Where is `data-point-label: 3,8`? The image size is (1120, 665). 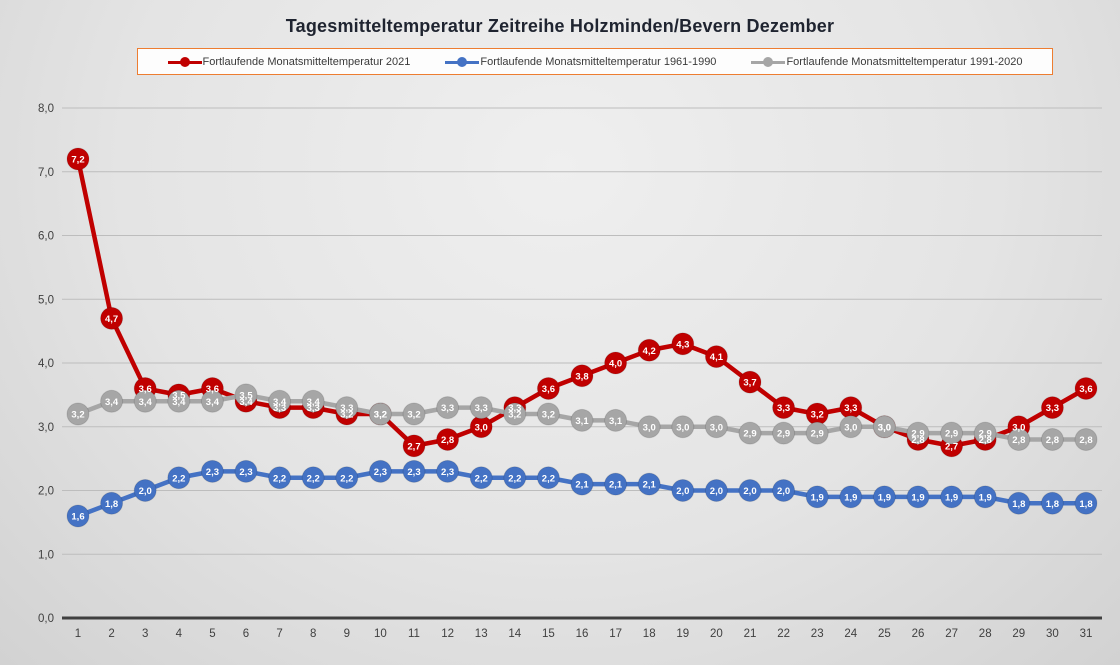 data-point-label: 3,8 is located at coordinates (581, 376).